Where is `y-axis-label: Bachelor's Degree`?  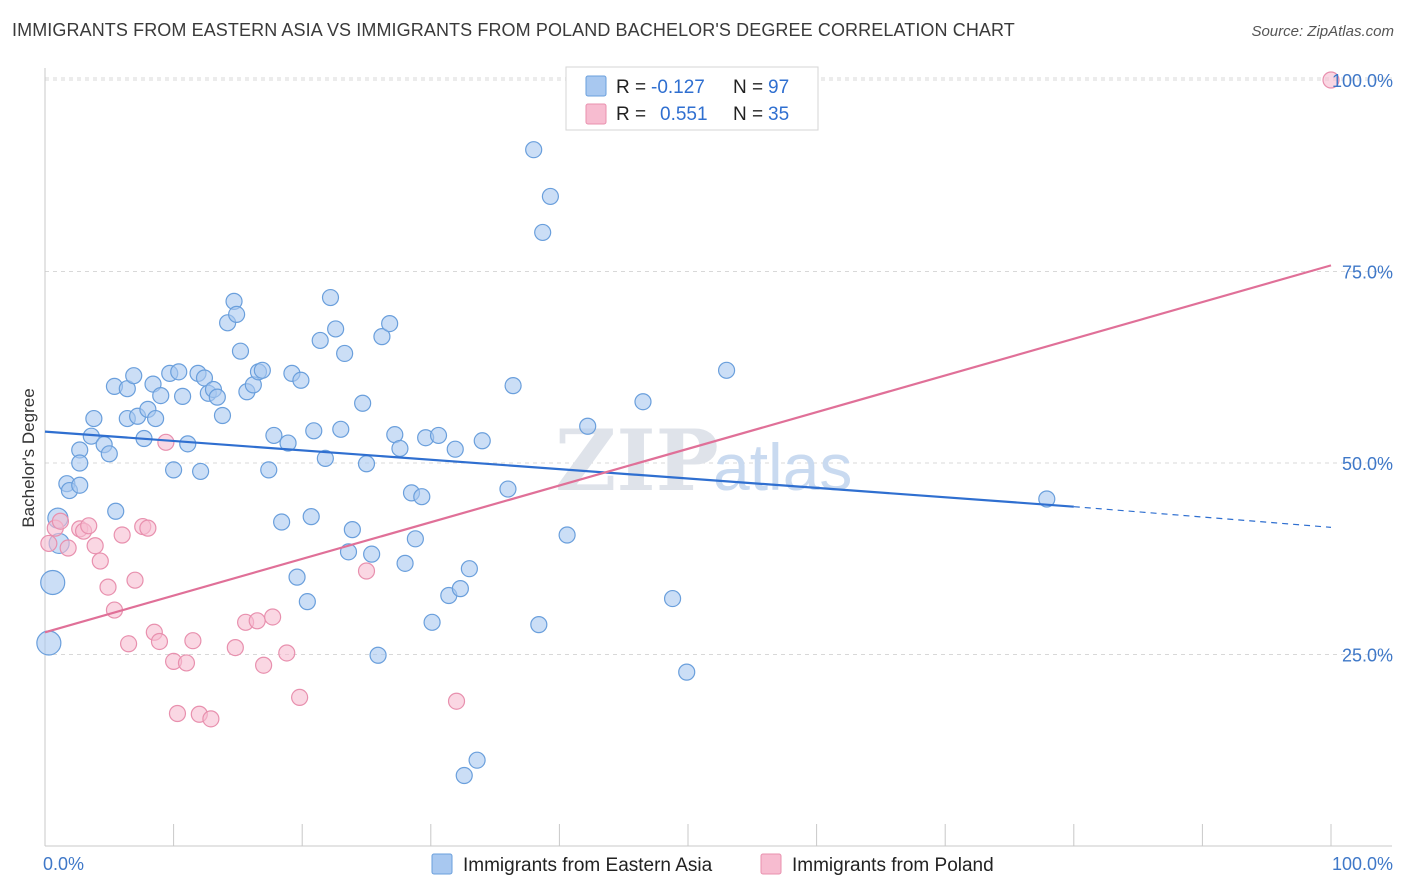 y-axis-label: Bachelor's Degree is located at coordinates (28, 457).